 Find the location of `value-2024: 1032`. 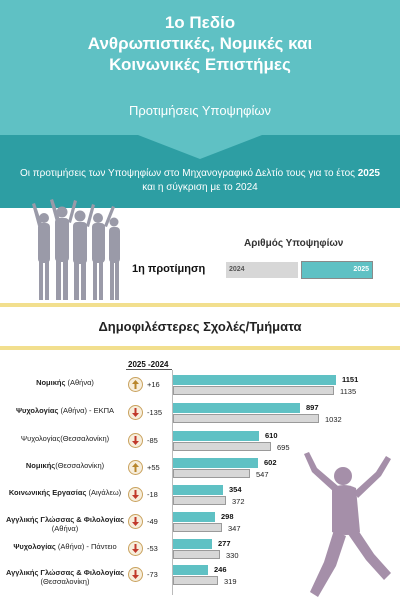

value-2024: 1032 is located at coordinates (333, 419).